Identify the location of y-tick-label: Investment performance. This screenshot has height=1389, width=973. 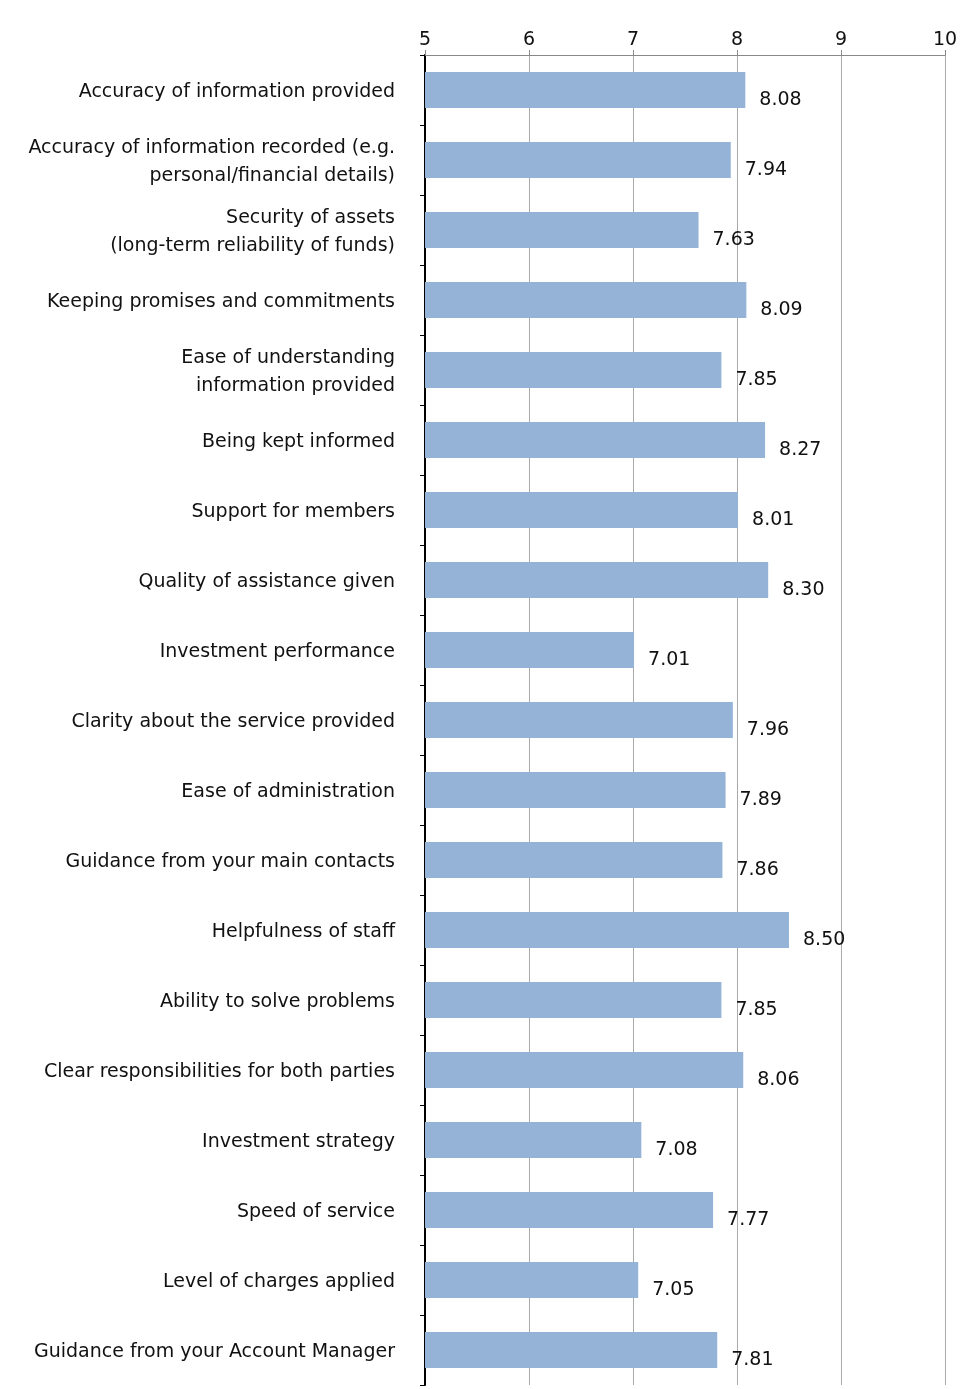
(277, 650).